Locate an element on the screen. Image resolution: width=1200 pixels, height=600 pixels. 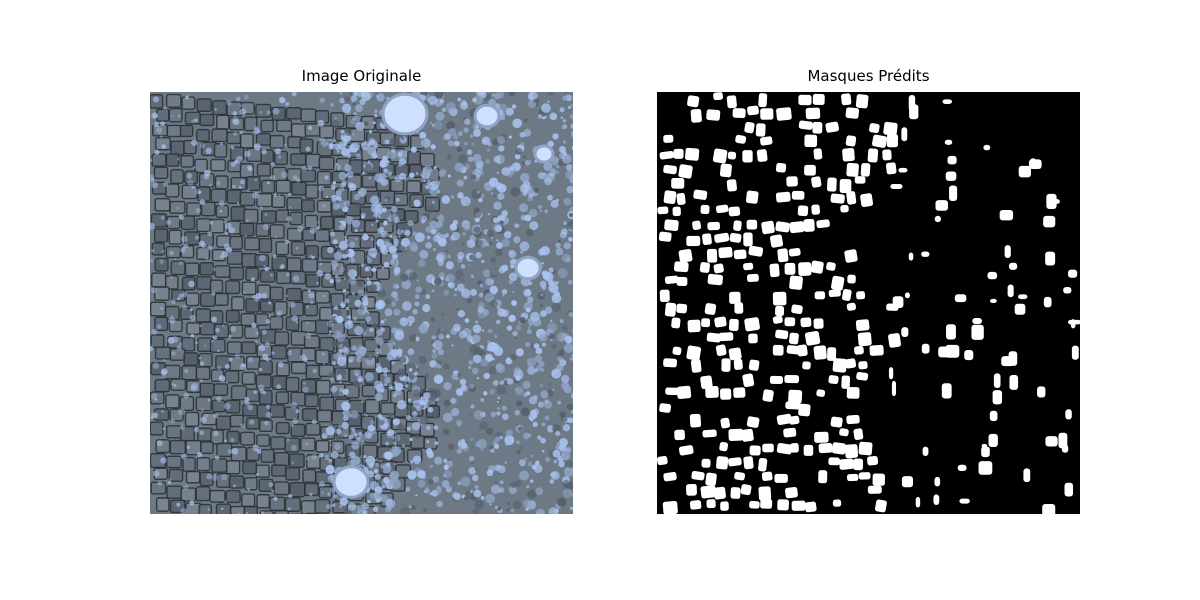
original-image-title: Image Originale is located at coordinates (361, 76).